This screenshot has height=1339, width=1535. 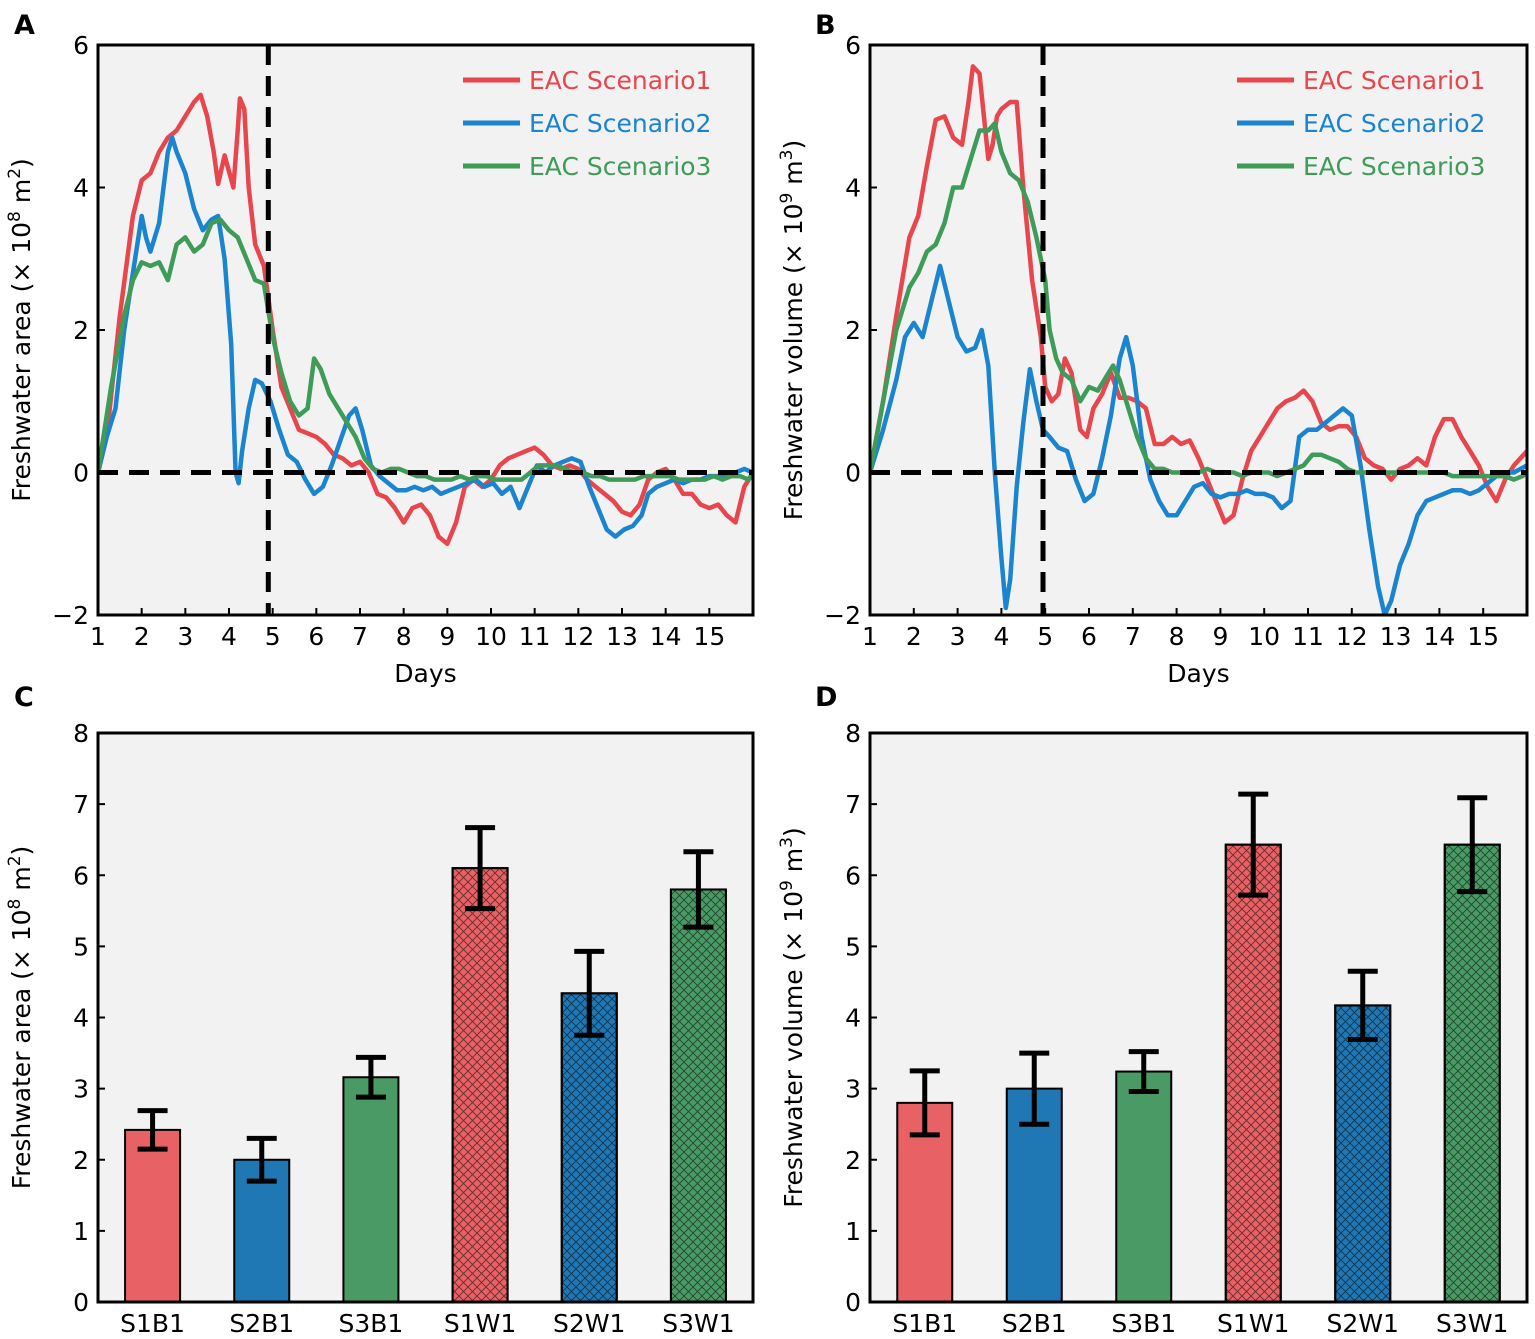 I want to click on legend-label-scenario3: EAC Scenario3, so click(x=620, y=166).